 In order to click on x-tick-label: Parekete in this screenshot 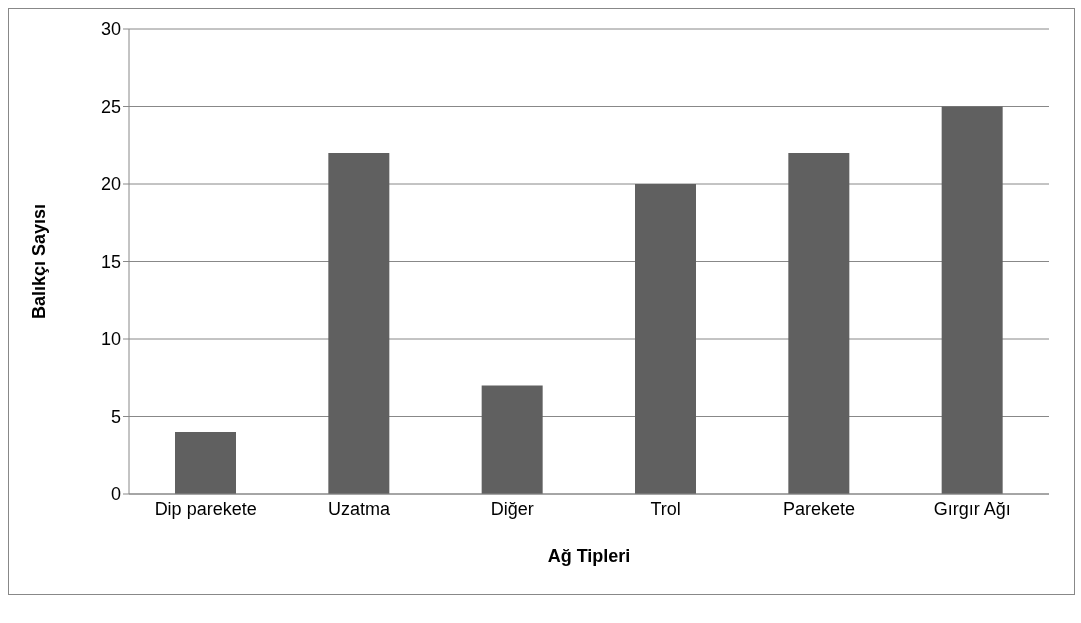, I will do `click(819, 508)`.